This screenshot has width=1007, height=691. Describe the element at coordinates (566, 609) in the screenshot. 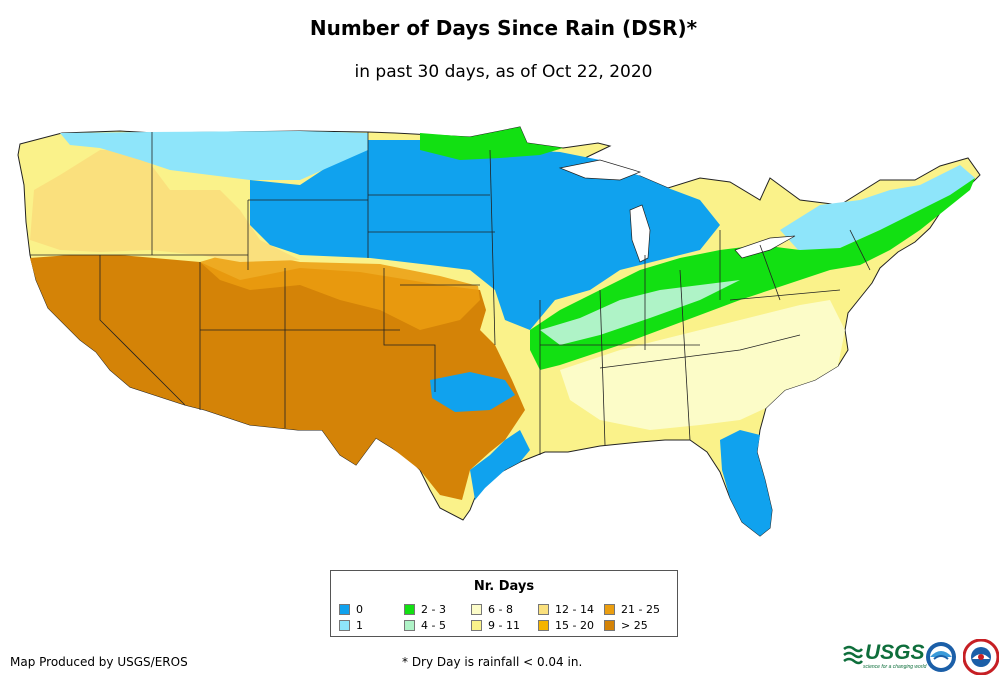

I see `legend-item: 12 - 14` at that location.